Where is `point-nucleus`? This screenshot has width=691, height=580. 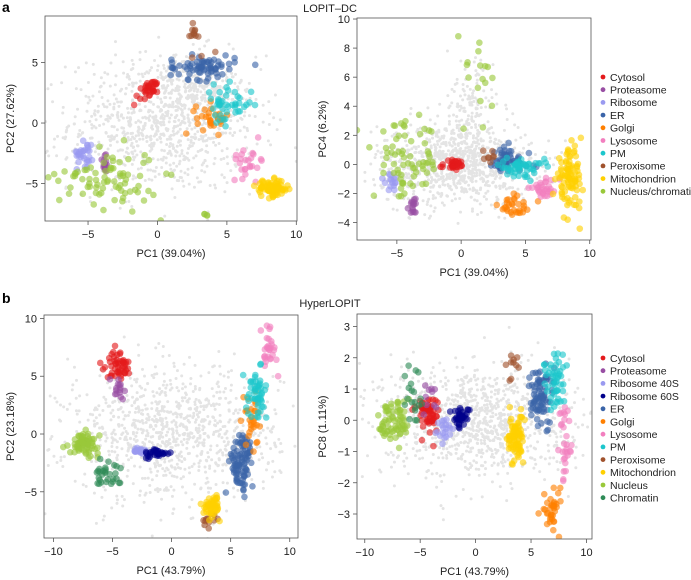 point-nucleus is located at coordinates (63, 447).